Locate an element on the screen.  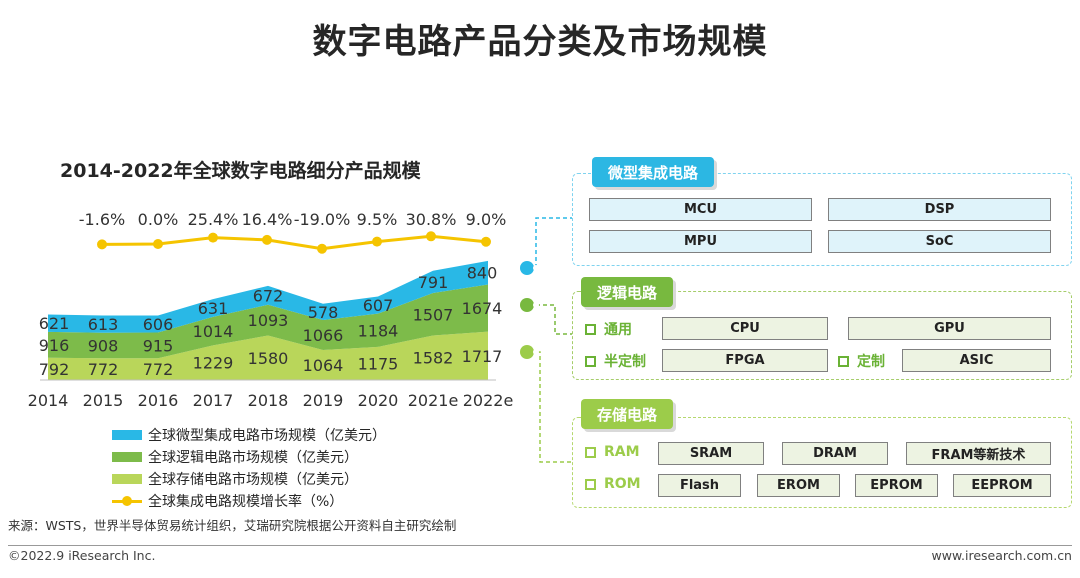
data-label: 578 is located at coordinates (323, 312).